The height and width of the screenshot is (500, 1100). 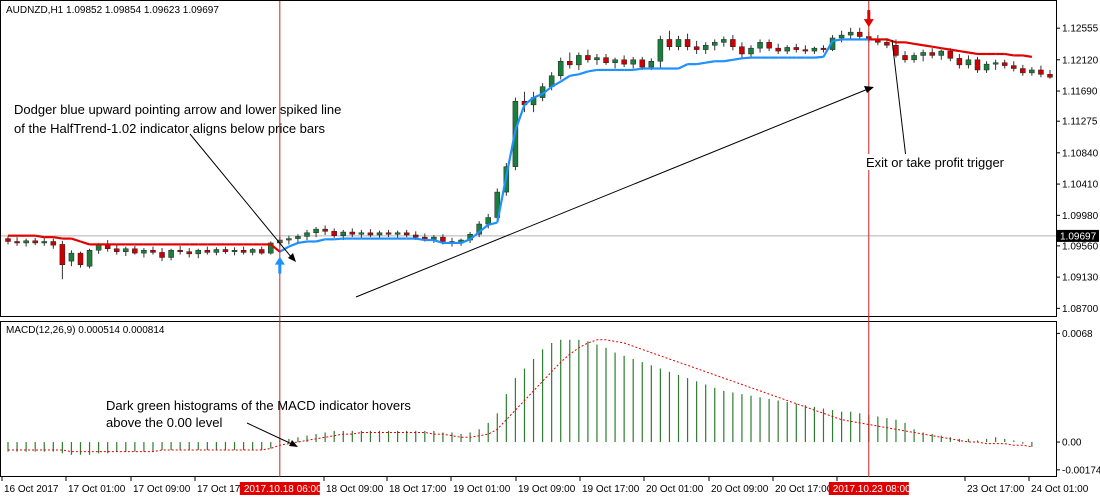 What do you see at coordinates (226, 489) in the screenshot?
I see `time-tick-label: 17 Oct 17:00` at bounding box center [226, 489].